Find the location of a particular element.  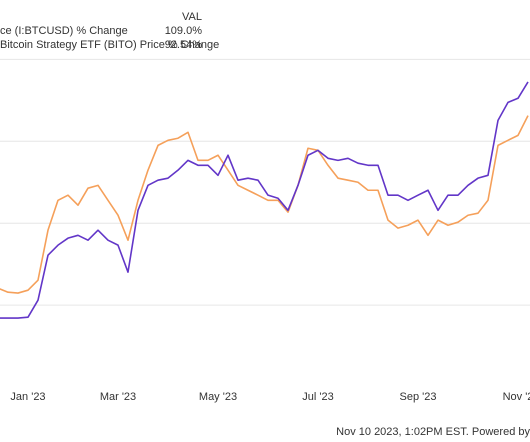

legend-value: 109.0% is located at coordinates (184, 31).